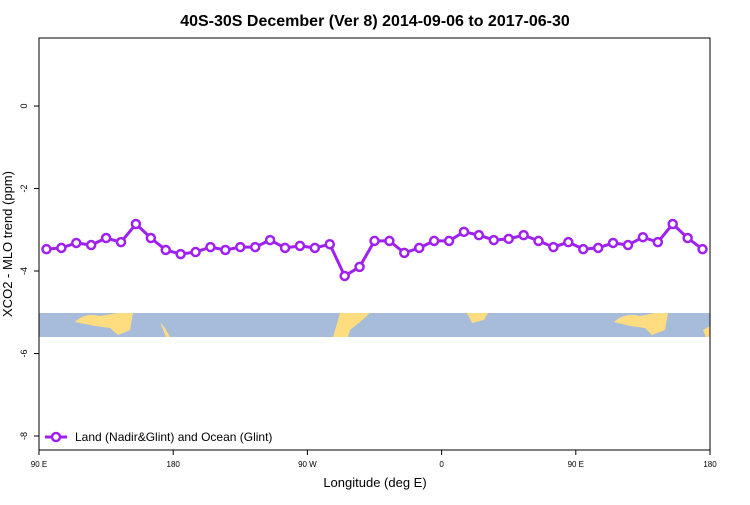 This screenshot has height=505, width=750. I want to click on series-line, so click(375, 250).